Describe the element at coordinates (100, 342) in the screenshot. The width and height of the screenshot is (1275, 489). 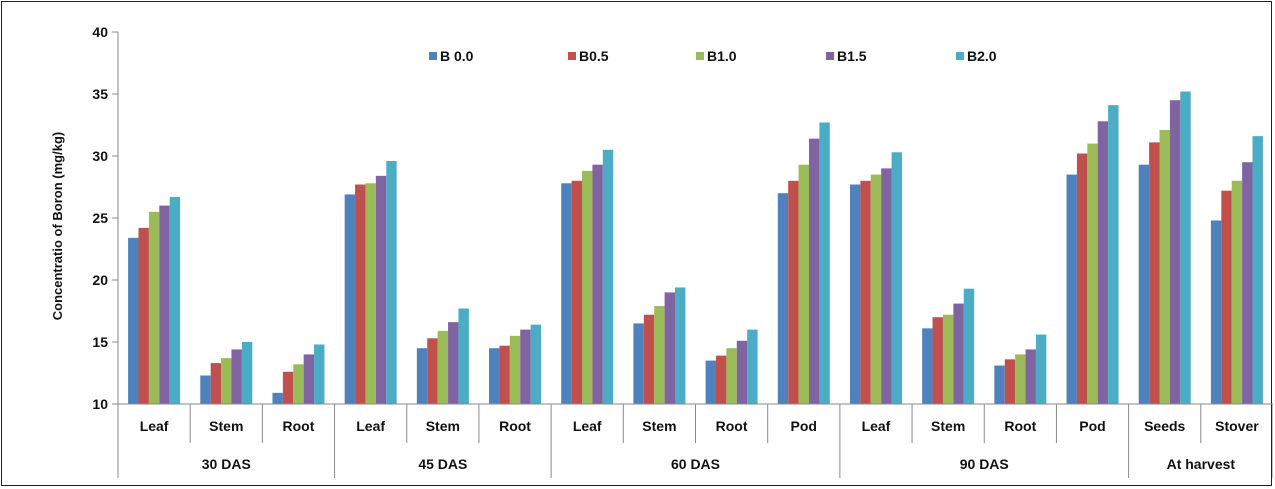
I see `y-tick-label: 15` at that location.